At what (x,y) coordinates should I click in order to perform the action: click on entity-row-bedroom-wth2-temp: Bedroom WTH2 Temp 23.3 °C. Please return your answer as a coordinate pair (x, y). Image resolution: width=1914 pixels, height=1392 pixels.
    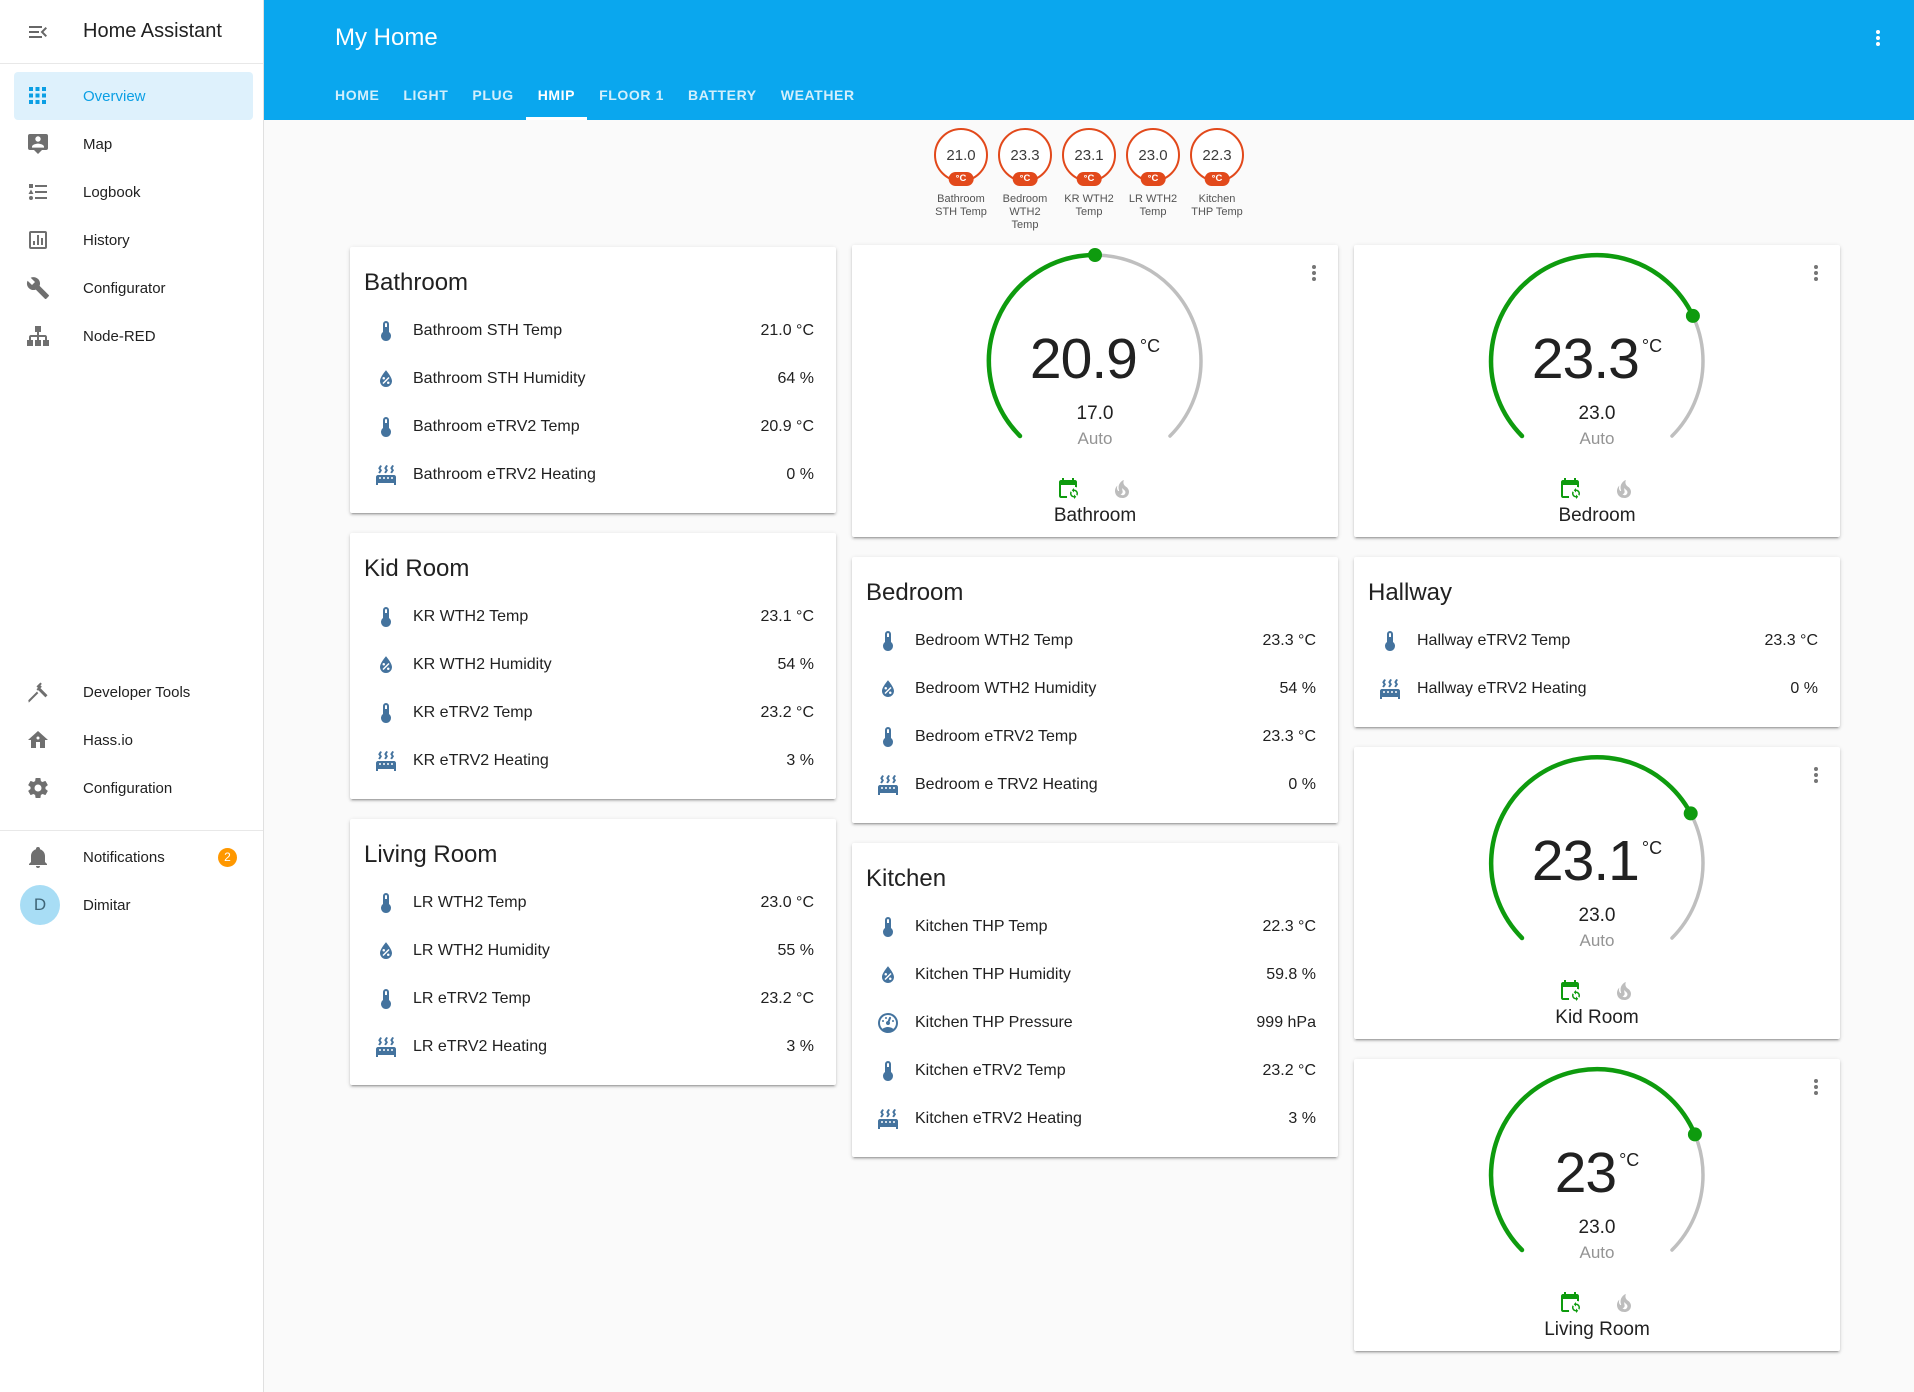
    Looking at the image, I should click on (1096, 641).